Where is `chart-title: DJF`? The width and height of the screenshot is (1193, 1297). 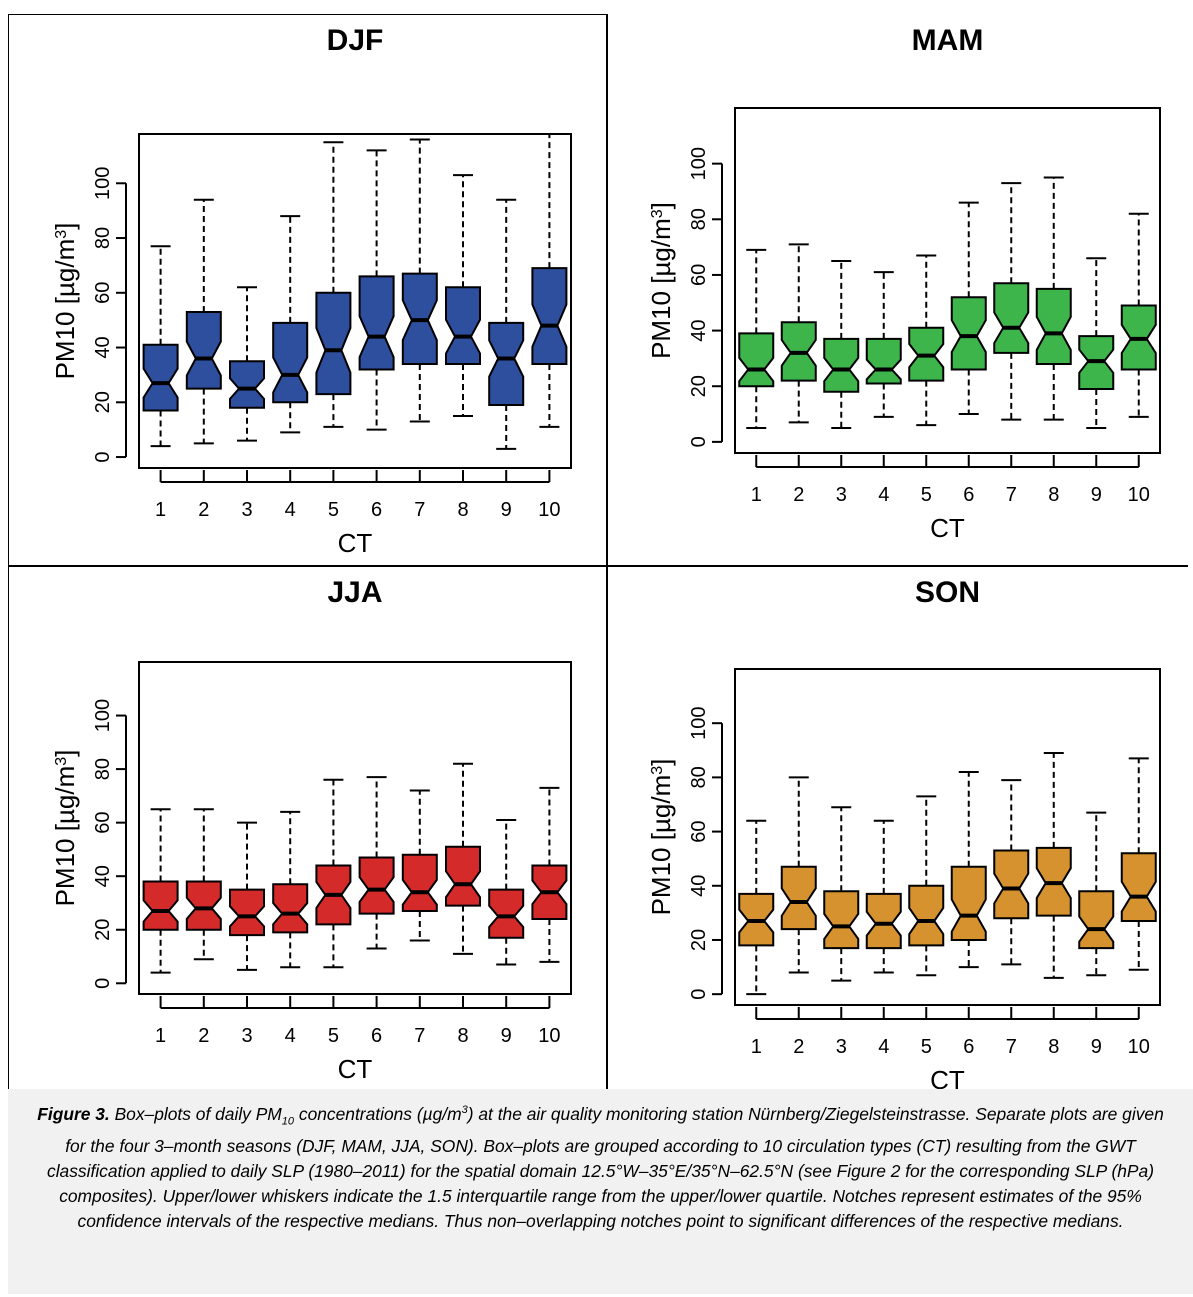 chart-title: DJF is located at coordinates (355, 40).